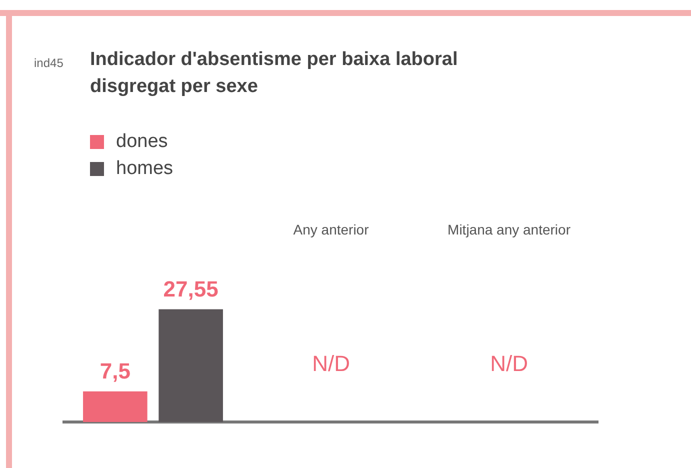 This screenshot has width=691, height=468. Describe the element at coordinates (509, 229) in the screenshot. I see `x-tick-label: Mitjana any anterior` at that location.